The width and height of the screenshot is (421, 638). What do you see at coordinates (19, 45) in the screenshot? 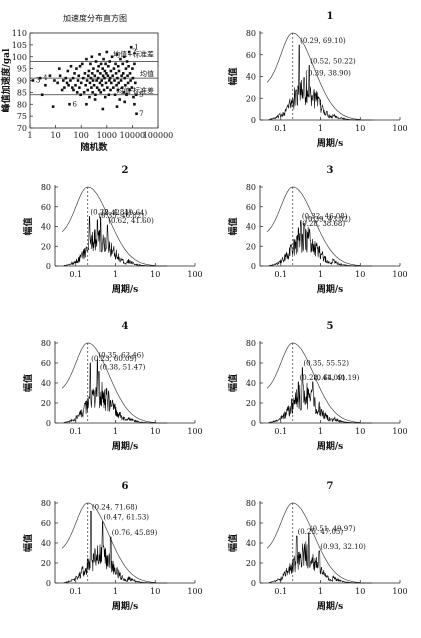
I see `y-tick-label: 105` at bounding box center [19, 45].